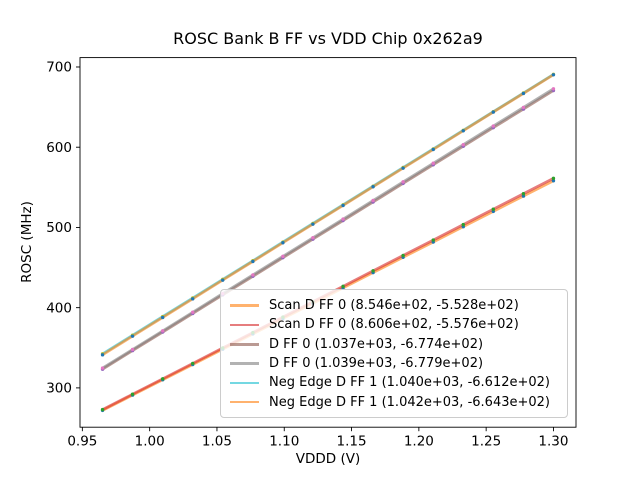 Image resolution: width=640 pixels, height=480 pixels. Describe the element at coordinates (409, 402) in the screenshot. I see `legend-label: Neg Edge D FF 1 (1.042e+03, -6.643e+02)` at that location.